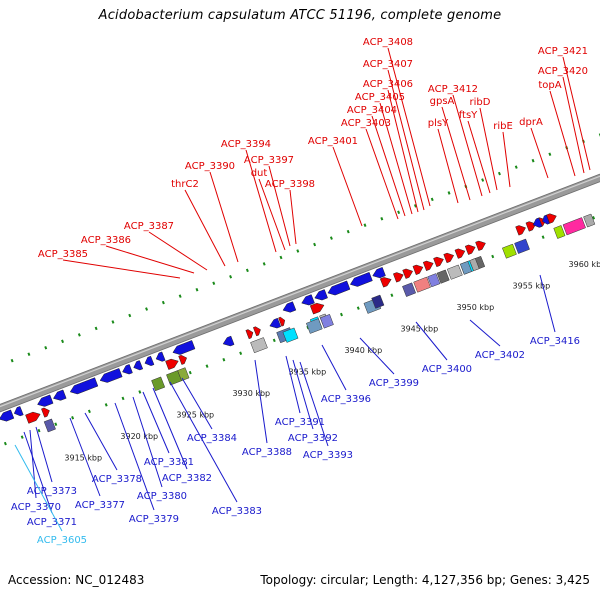 The height and width of the screenshot is (600, 600). I want to click on reverse-gene-label: ACP_3377, so click(100, 505).